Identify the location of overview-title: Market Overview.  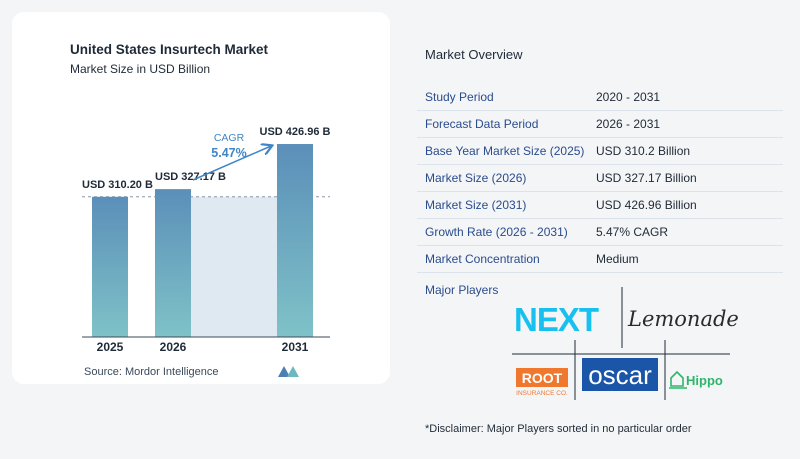
(474, 54).